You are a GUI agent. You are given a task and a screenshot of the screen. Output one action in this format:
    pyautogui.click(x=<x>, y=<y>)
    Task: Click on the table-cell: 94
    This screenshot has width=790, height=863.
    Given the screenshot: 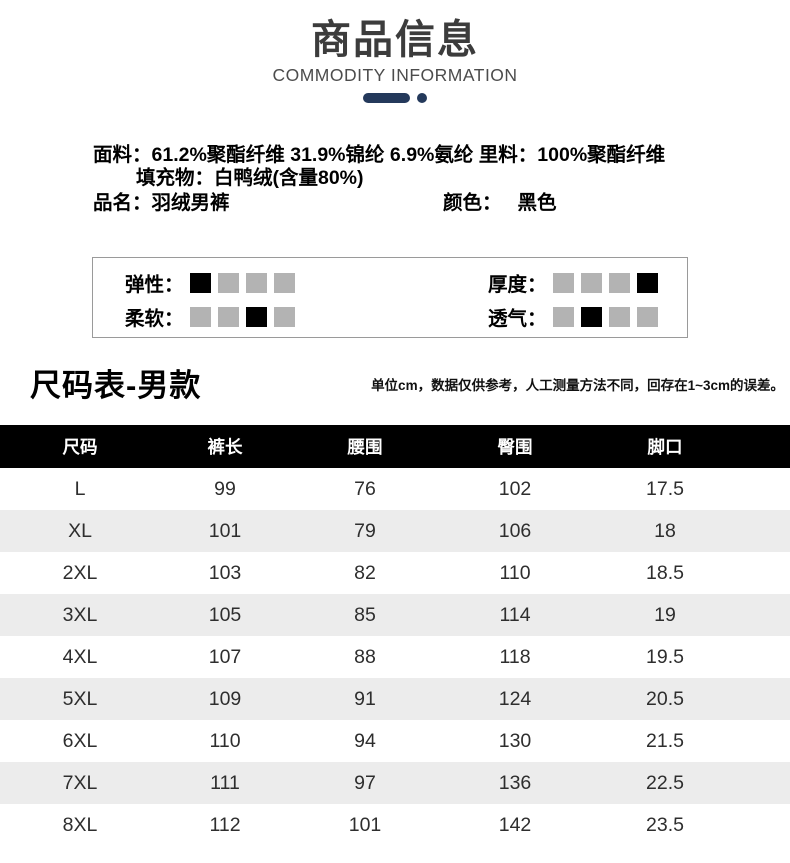 What is the action you would take?
    pyautogui.click(x=365, y=740)
    